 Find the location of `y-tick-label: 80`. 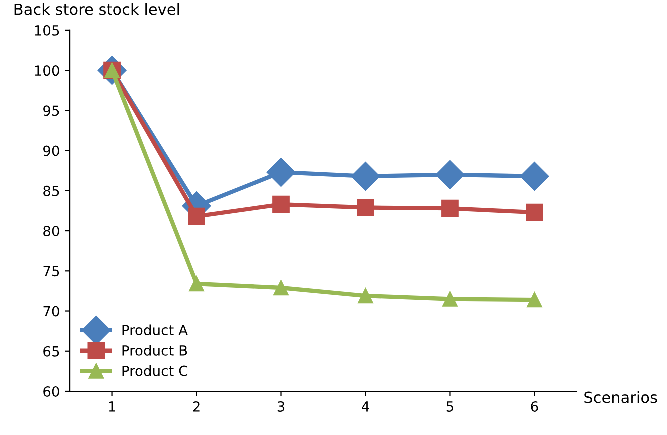

y-tick-label: 80 is located at coordinates (52, 231).